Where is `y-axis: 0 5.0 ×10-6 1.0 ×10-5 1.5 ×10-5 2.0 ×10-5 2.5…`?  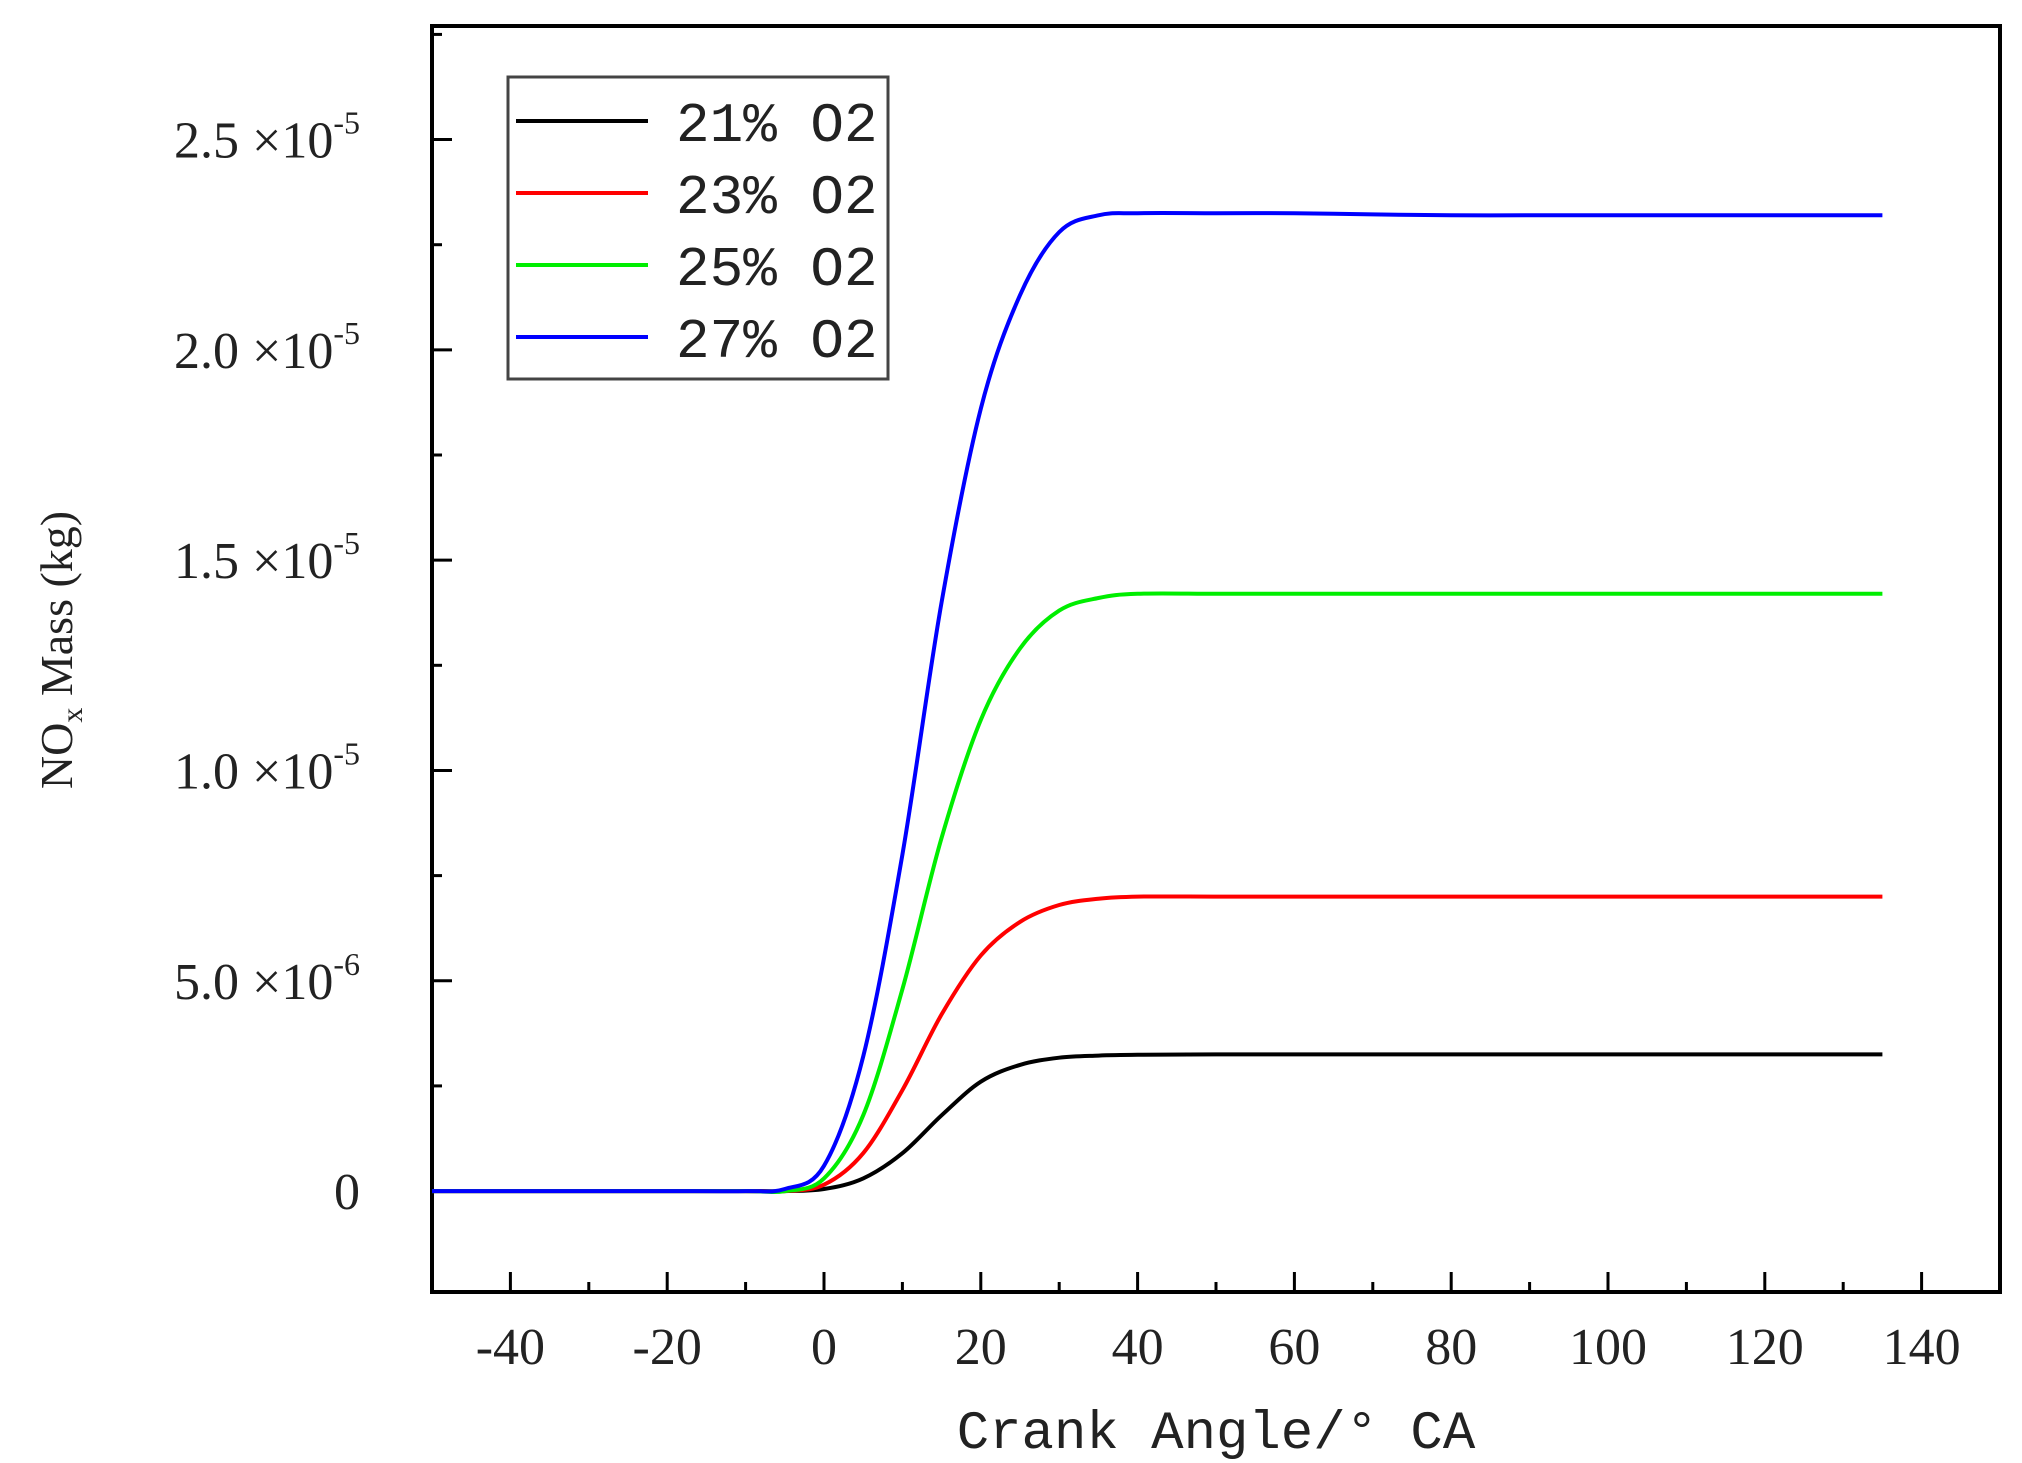 y-axis: 0 5.0 ×10-6 1.0 ×10-5 1.5 ×10-5 2.0 ×10-5 2.5… is located at coordinates (313, 626).